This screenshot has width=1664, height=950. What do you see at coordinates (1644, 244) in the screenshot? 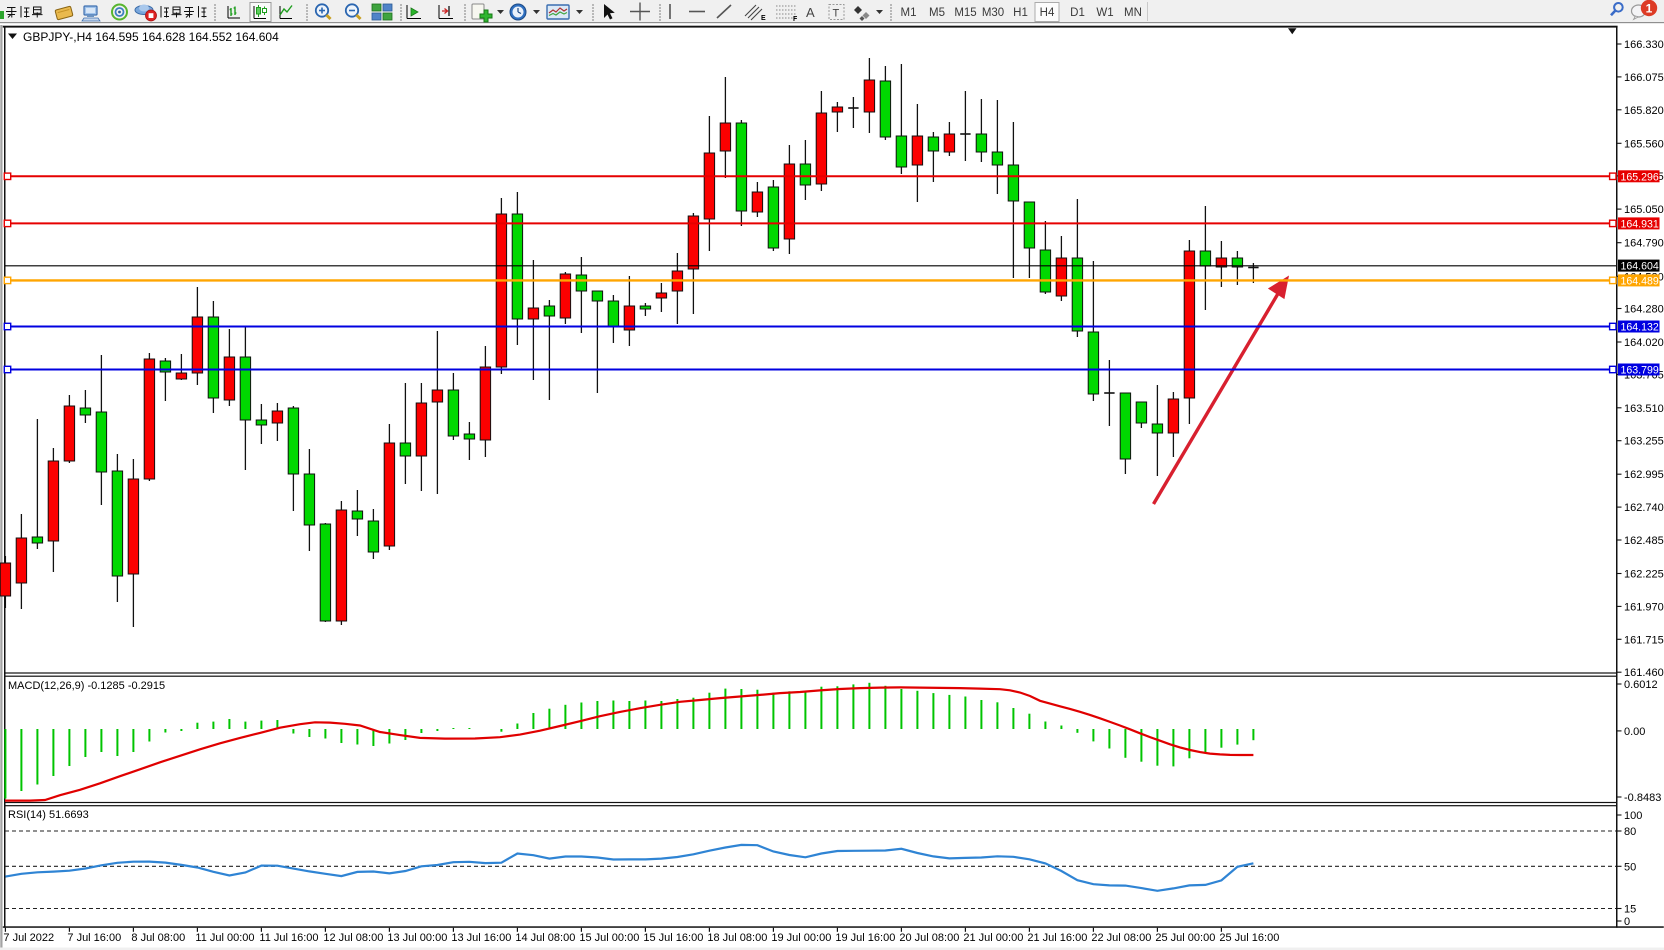
I see `svg-text: 164.790` at bounding box center [1644, 244].